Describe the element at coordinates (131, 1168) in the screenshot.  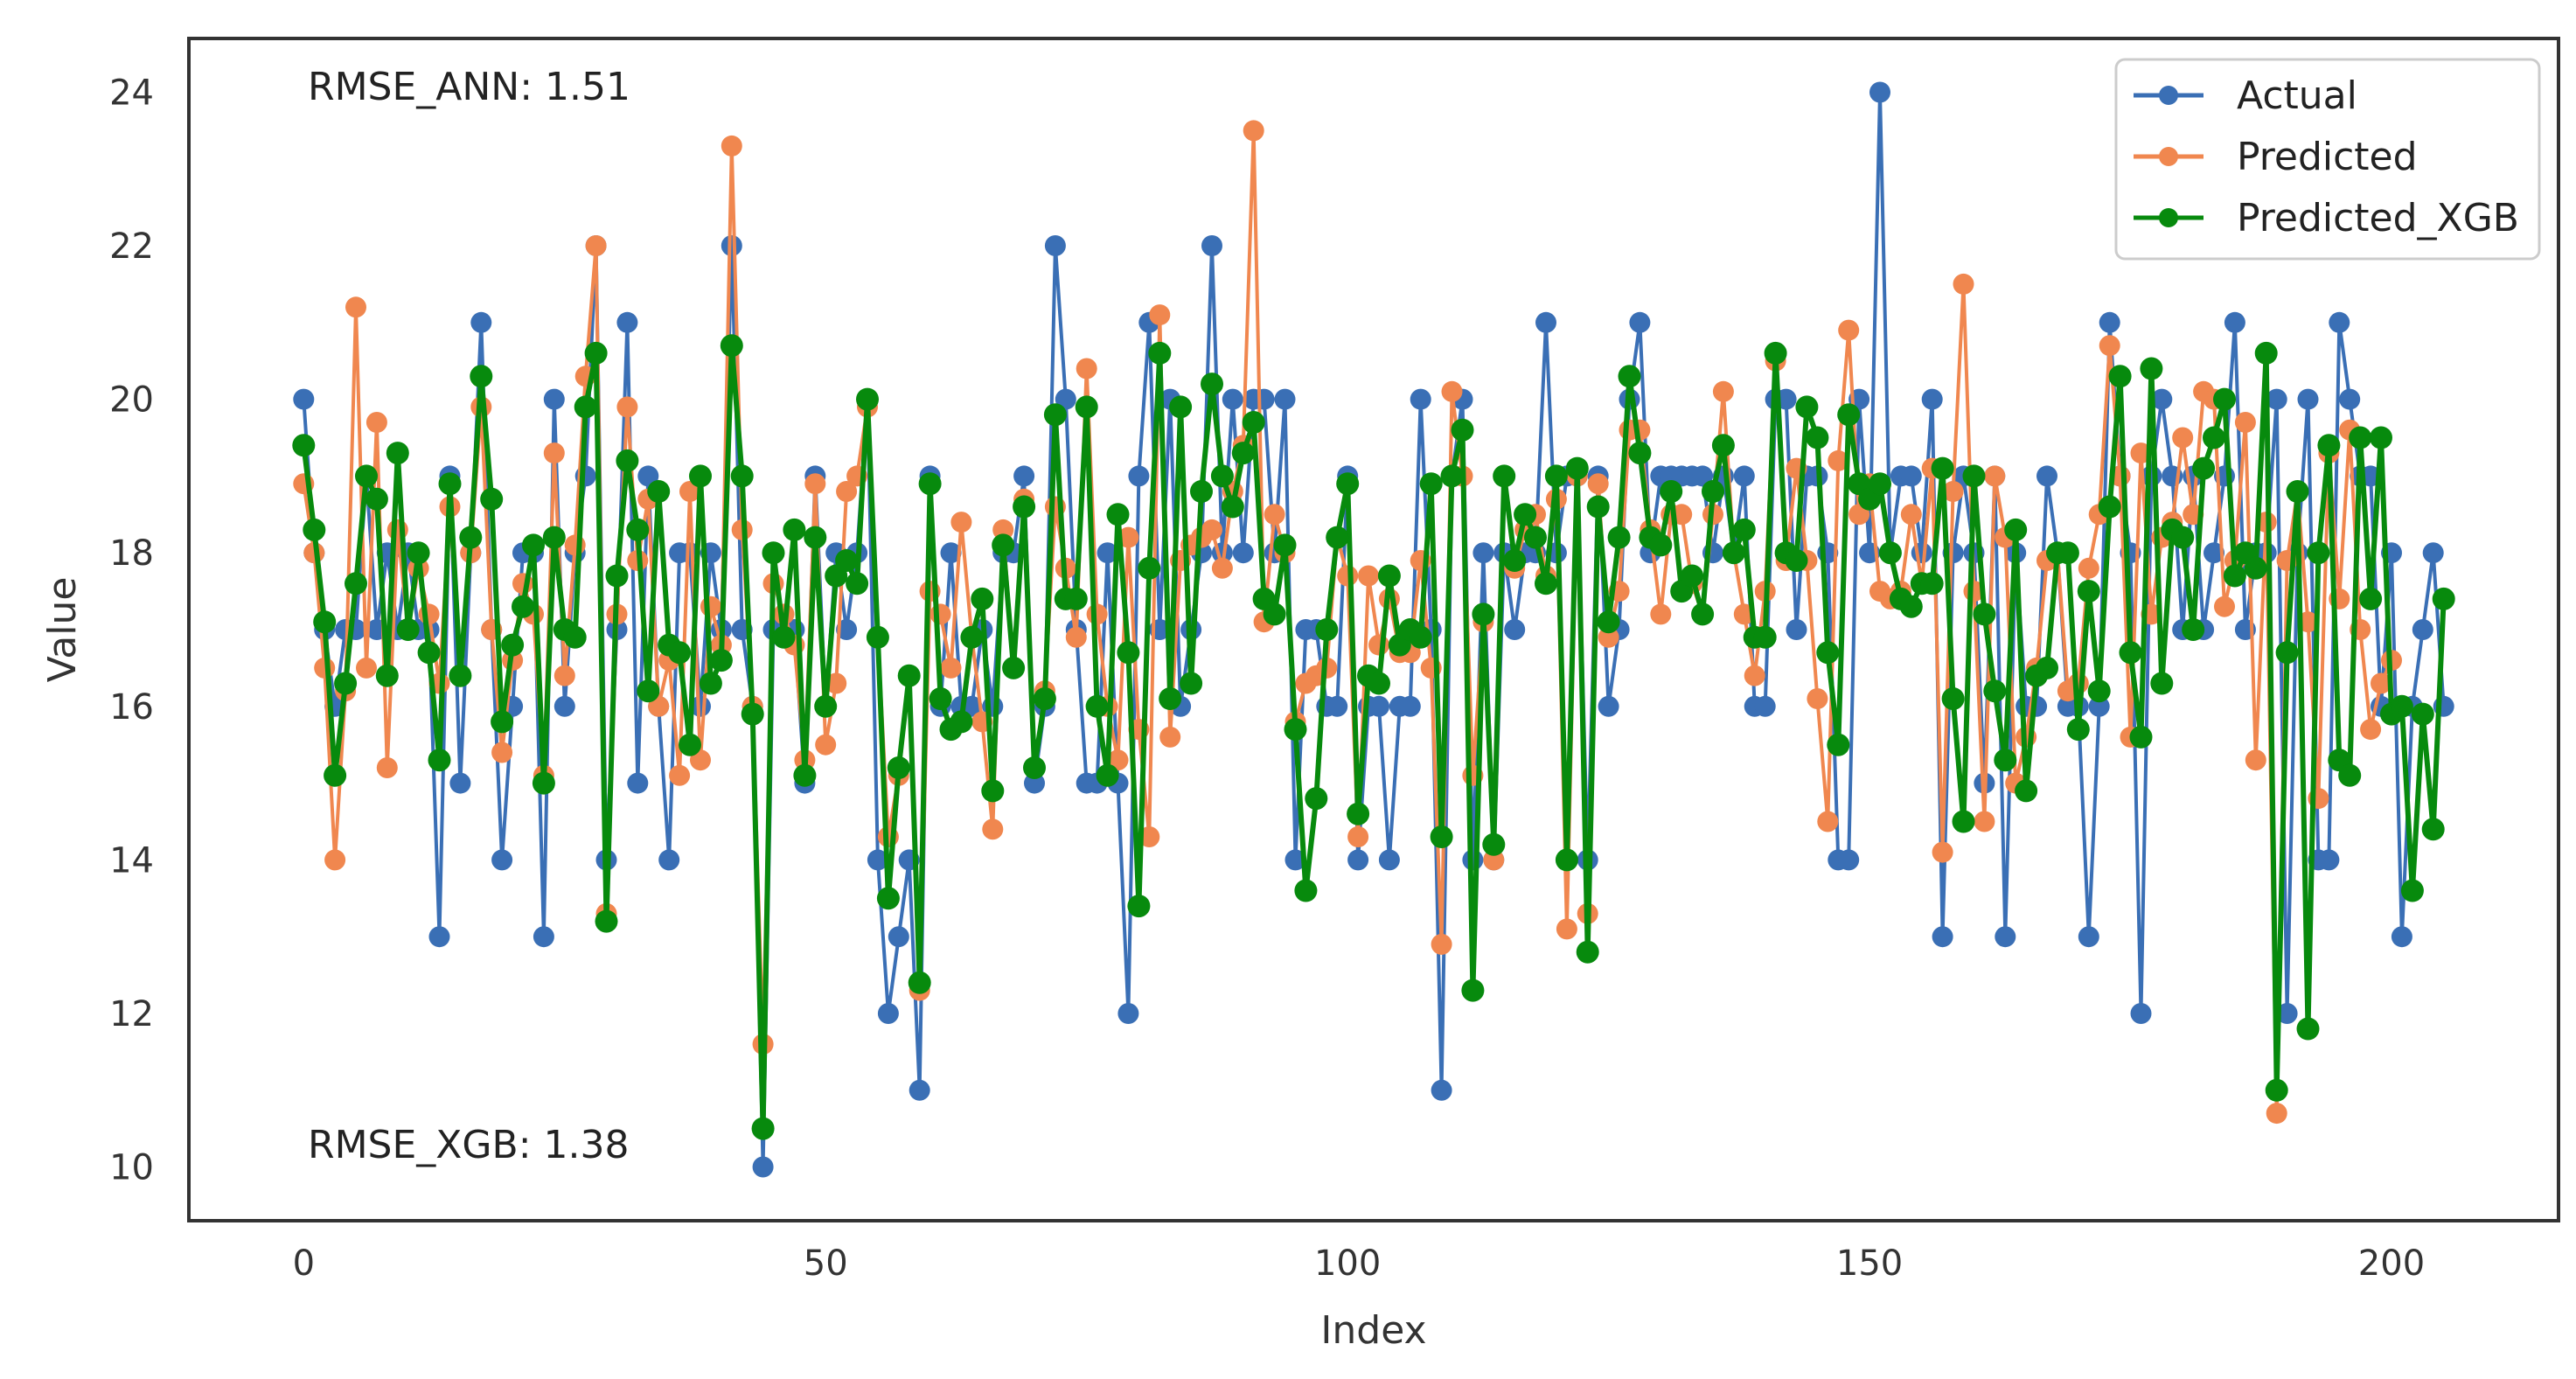
I see `y-tick-label: 10` at that location.